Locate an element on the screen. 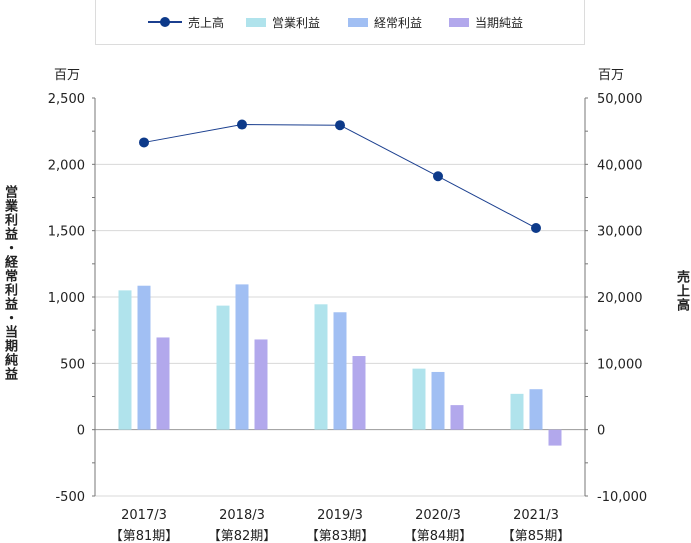 Image resolution: width=691 pixels, height=543 pixels. left-axis-title: 営業利益・経常利益・当期純益 is located at coordinates (9, 283).